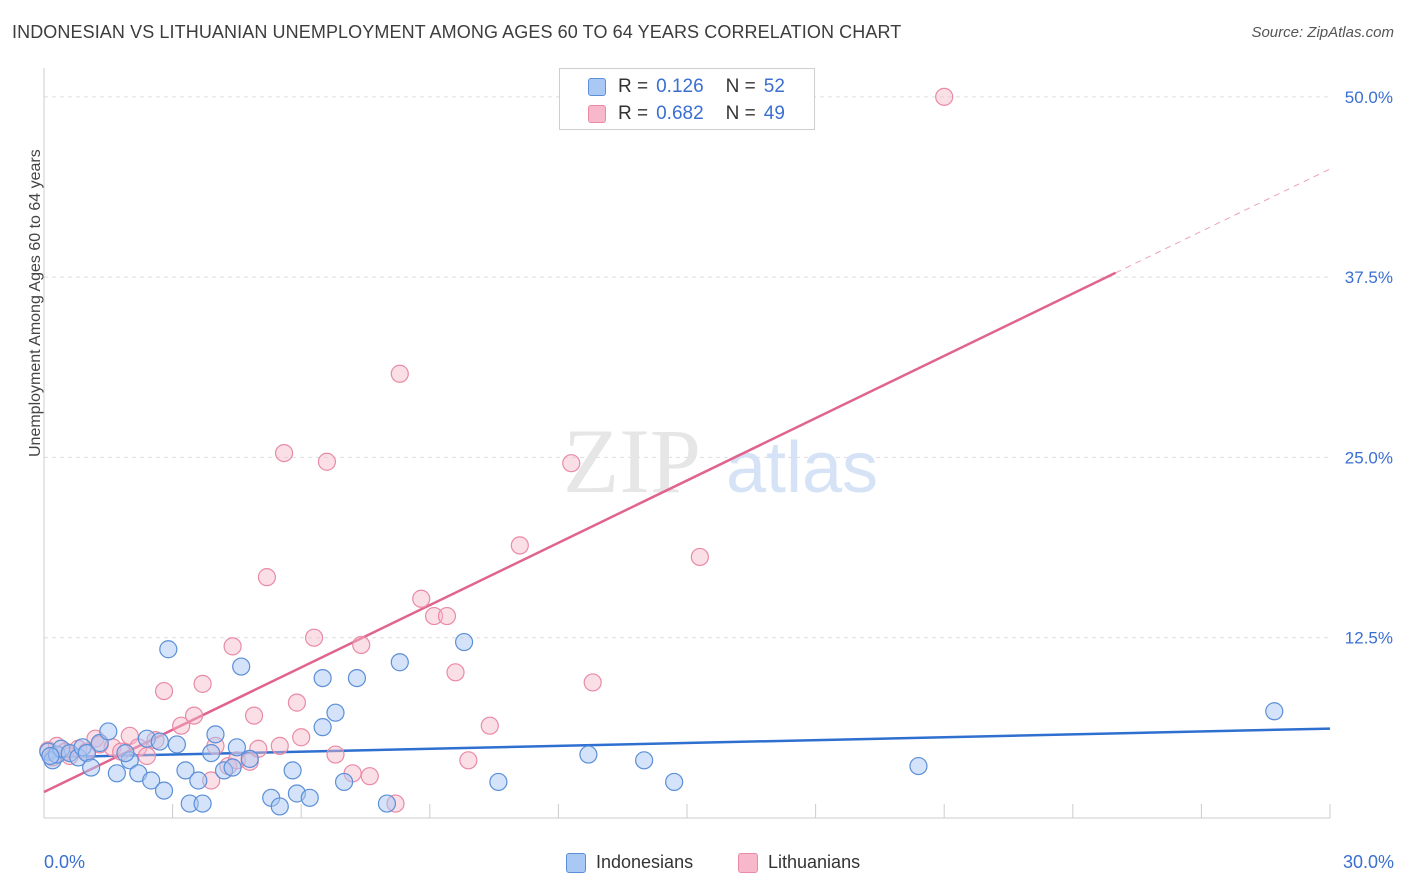 The height and width of the screenshot is (892, 1406). What do you see at coordinates (597, 87) in the screenshot?
I see `legend-swatch-blue` at bounding box center [597, 87].